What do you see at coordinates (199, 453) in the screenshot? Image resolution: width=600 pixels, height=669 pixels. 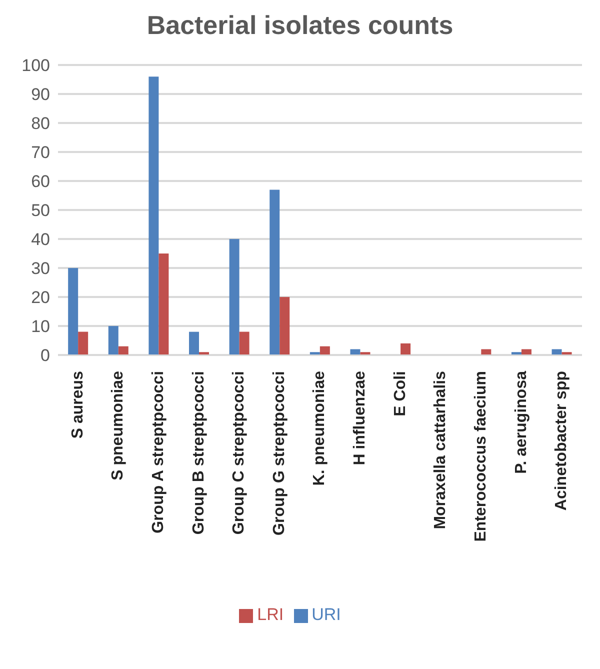 I see `x-tick-label: Group B streptpcocci` at bounding box center [199, 453].